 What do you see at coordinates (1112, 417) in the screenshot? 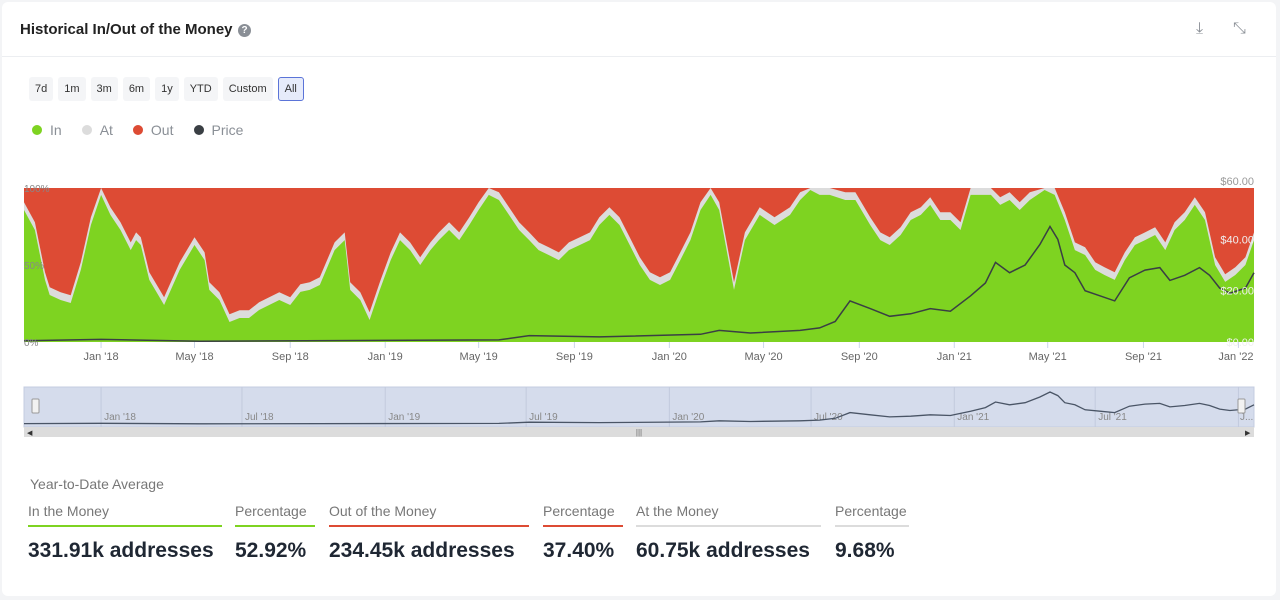
I see `navigator-tick-label: Jul '21` at bounding box center [1112, 417].